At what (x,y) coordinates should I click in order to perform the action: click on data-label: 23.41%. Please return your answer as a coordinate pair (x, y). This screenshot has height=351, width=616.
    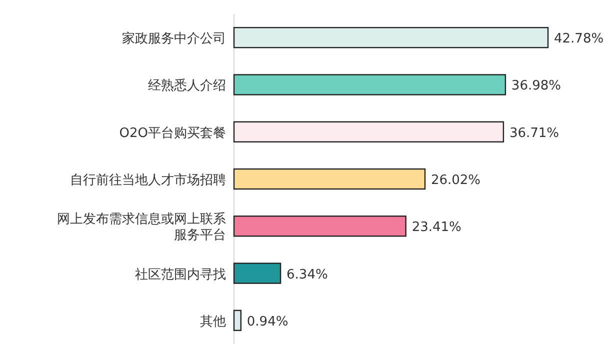
    Looking at the image, I should click on (437, 228).